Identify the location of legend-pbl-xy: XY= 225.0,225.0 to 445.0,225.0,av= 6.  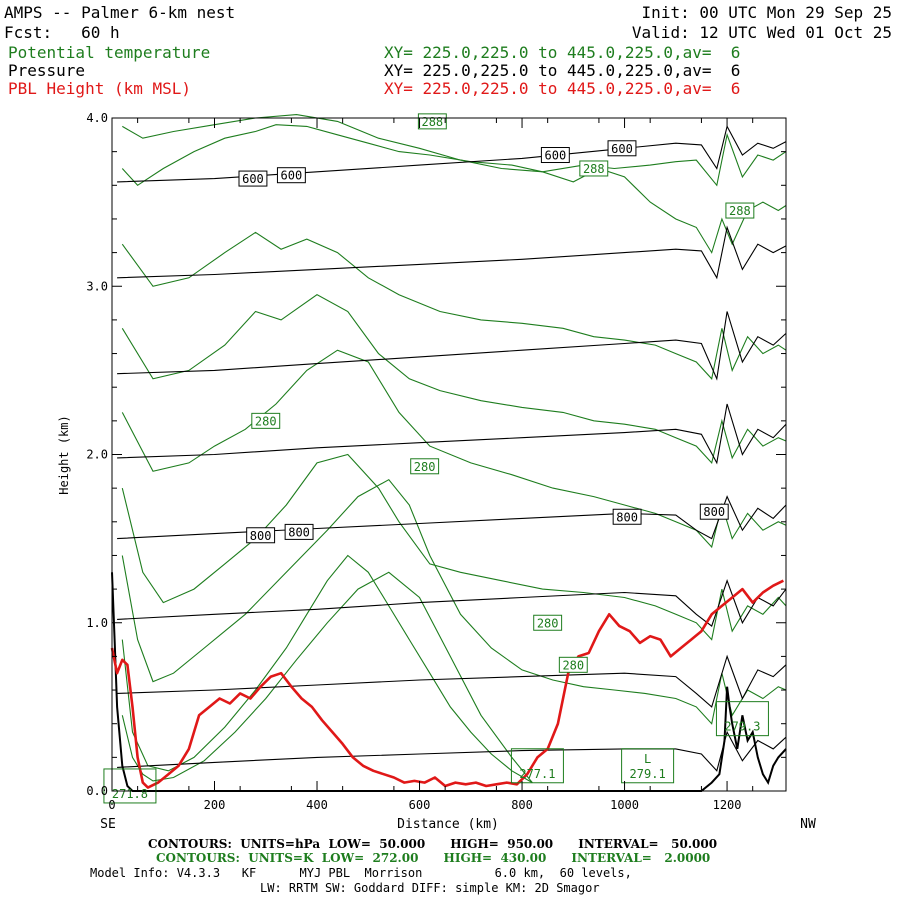
(562, 88).